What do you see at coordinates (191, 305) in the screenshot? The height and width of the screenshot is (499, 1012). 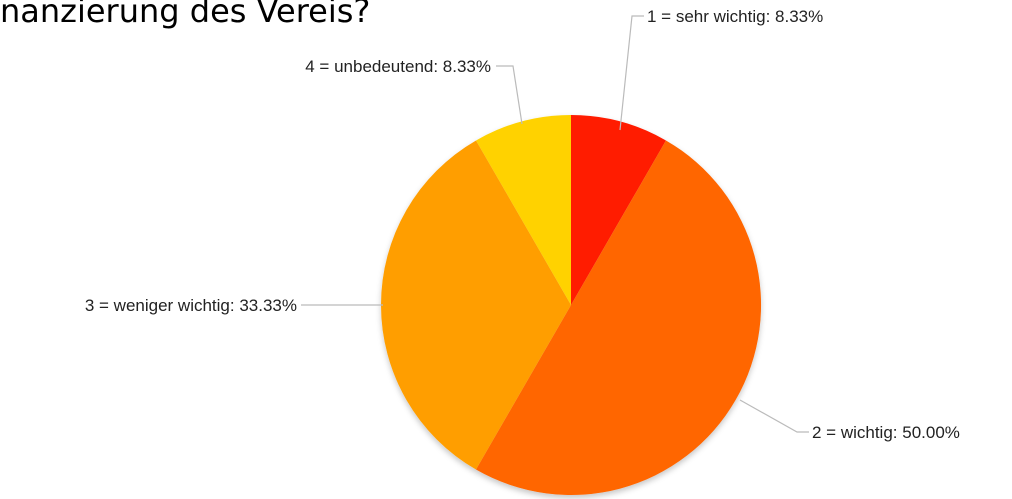 I see `slice-label: 3 = weniger wichtig: 33.33%` at bounding box center [191, 305].